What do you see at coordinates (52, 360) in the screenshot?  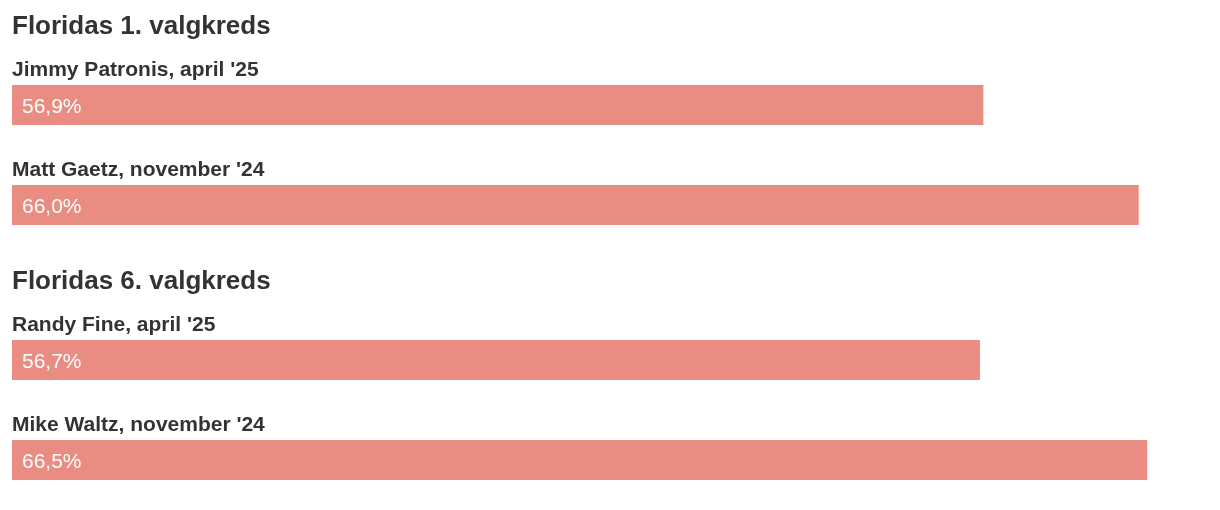 I see `data-label: 56,7%` at bounding box center [52, 360].